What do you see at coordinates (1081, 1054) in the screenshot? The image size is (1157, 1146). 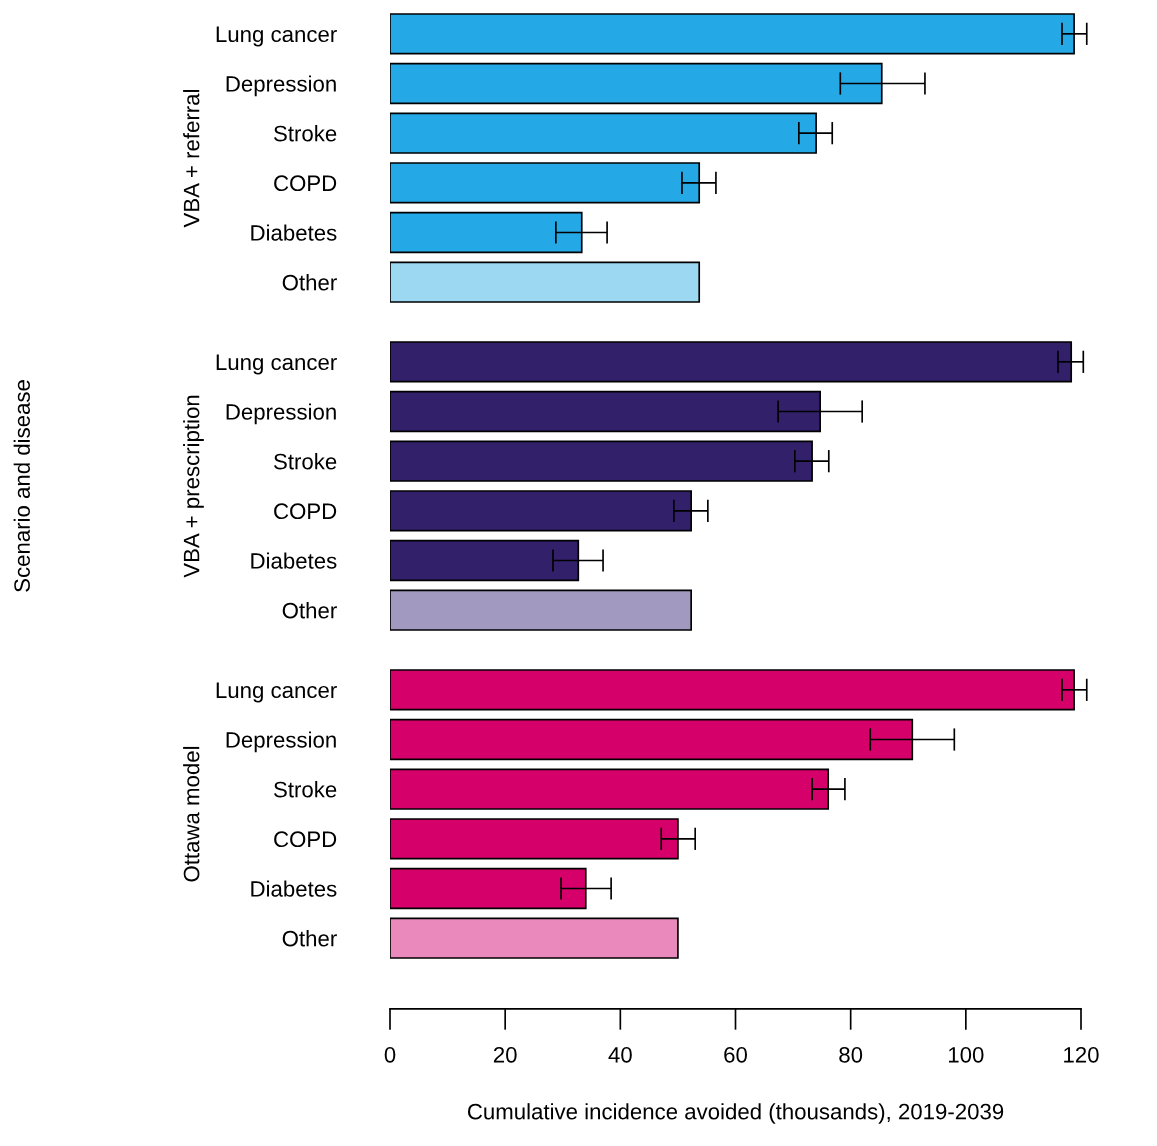 I see `x-tick-label: 120` at bounding box center [1081, 1054].